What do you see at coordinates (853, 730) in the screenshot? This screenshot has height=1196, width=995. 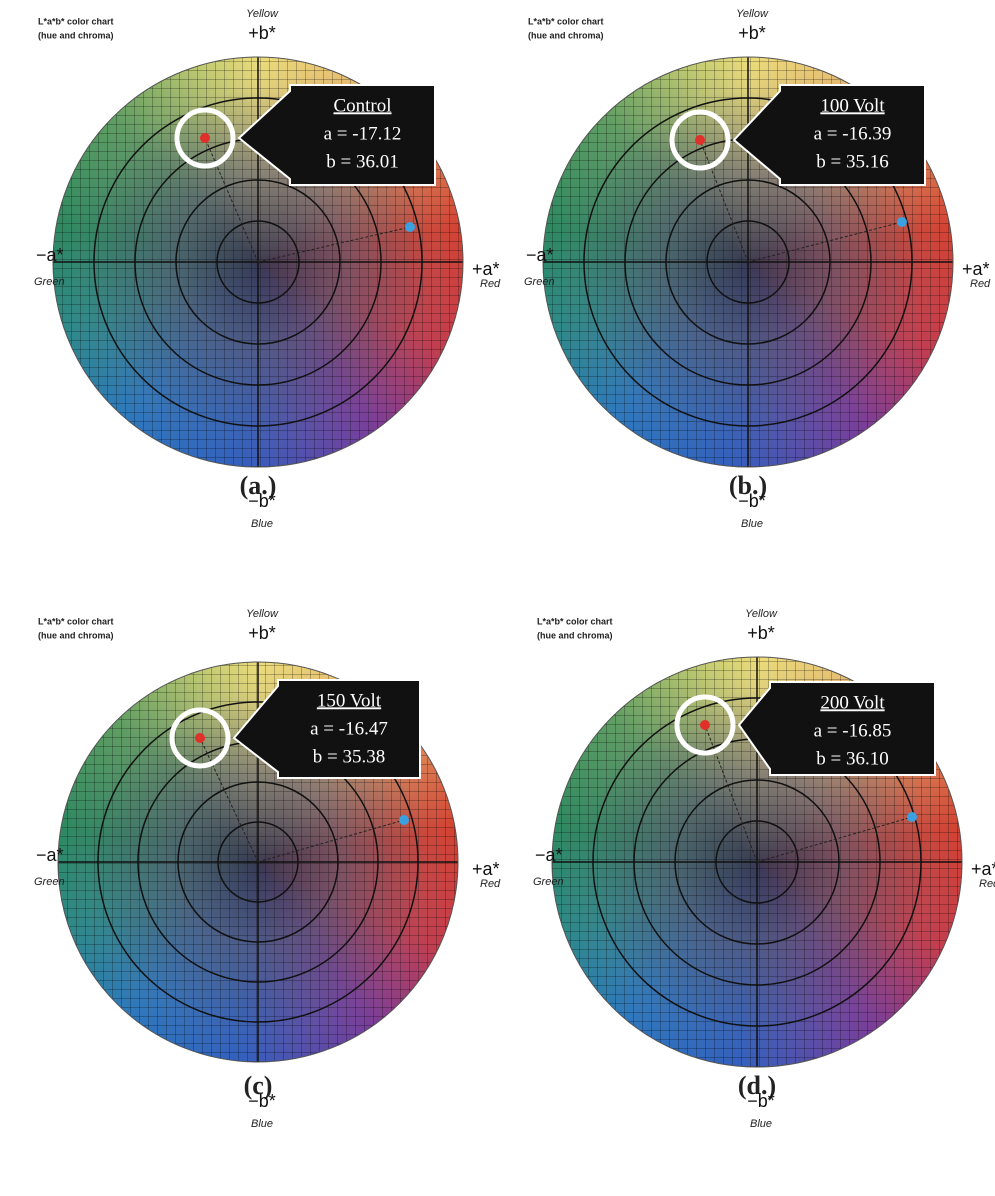 I see `callout-a: a = -16.85` at bounding box center [853, 730].